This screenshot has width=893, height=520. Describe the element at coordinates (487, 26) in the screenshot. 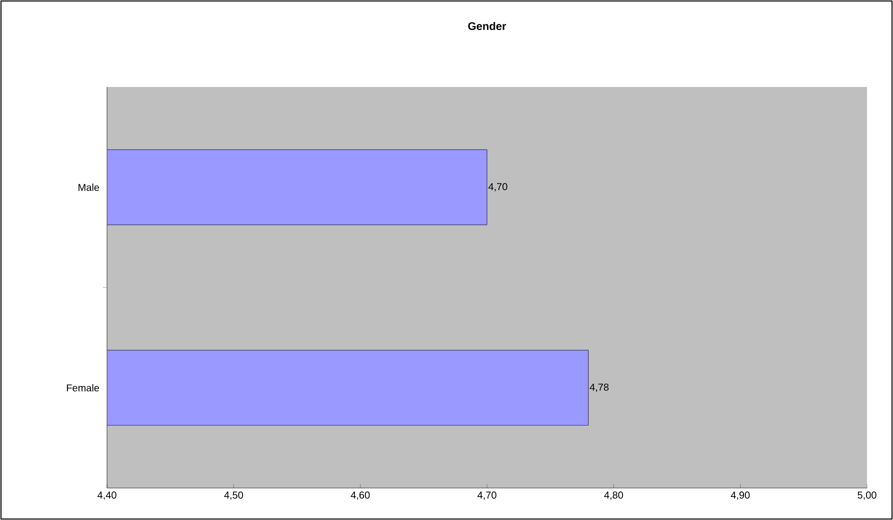

I see `chart-title: Gender` at that location.